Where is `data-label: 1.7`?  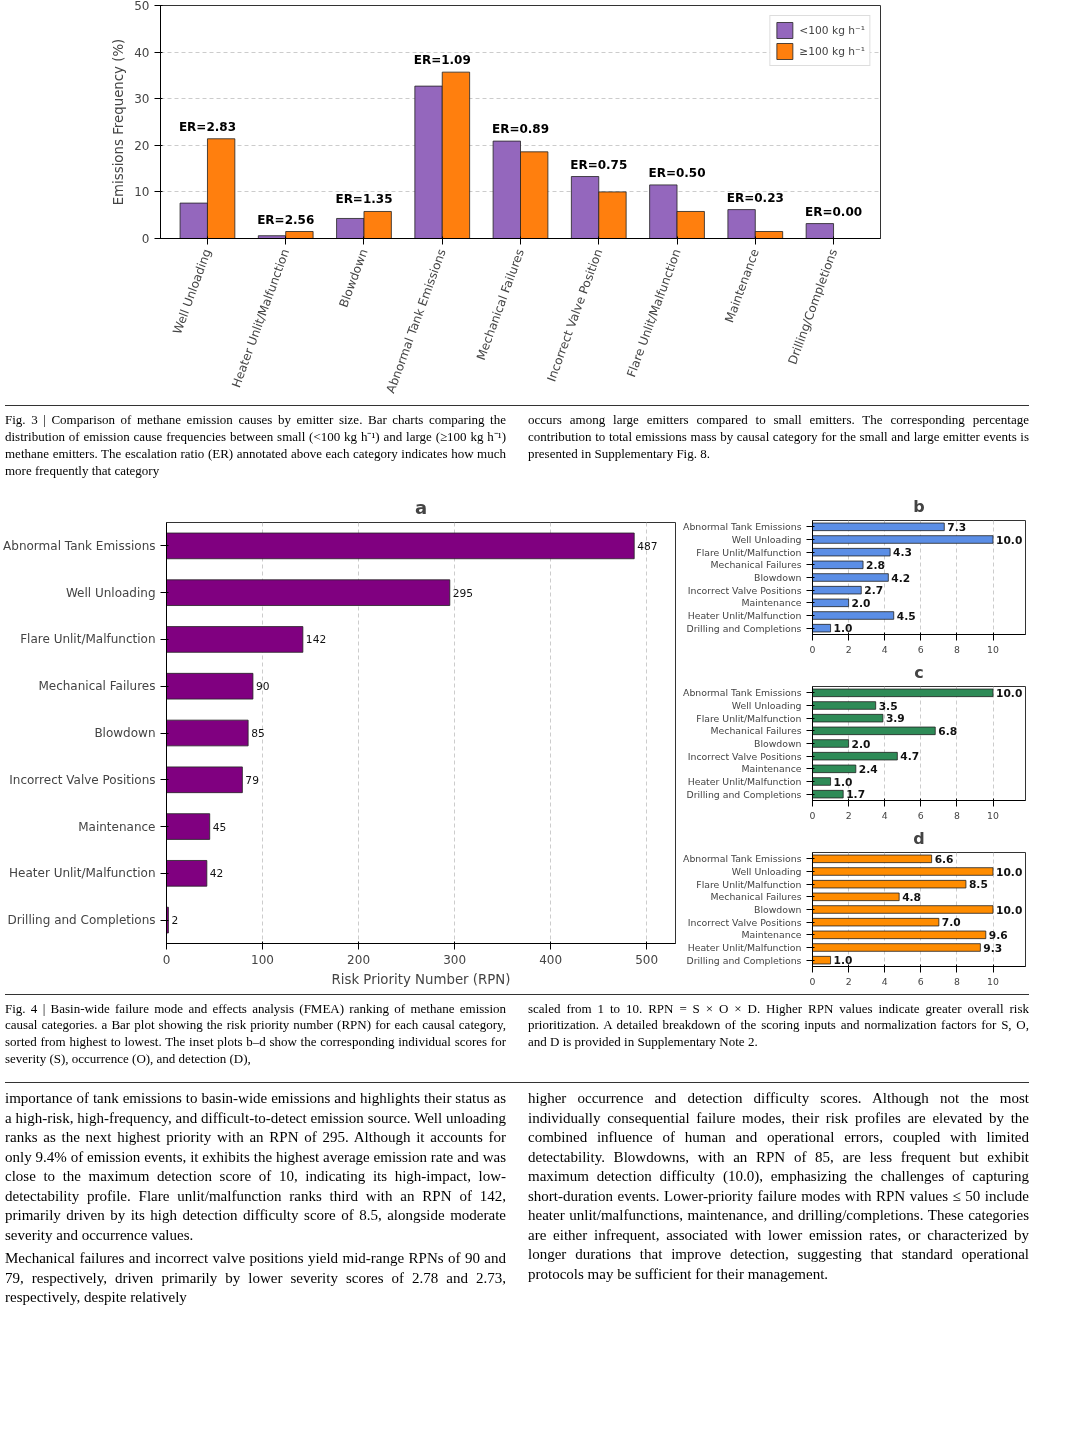 data-label: 1.7 is located at coordinates (856, 794).